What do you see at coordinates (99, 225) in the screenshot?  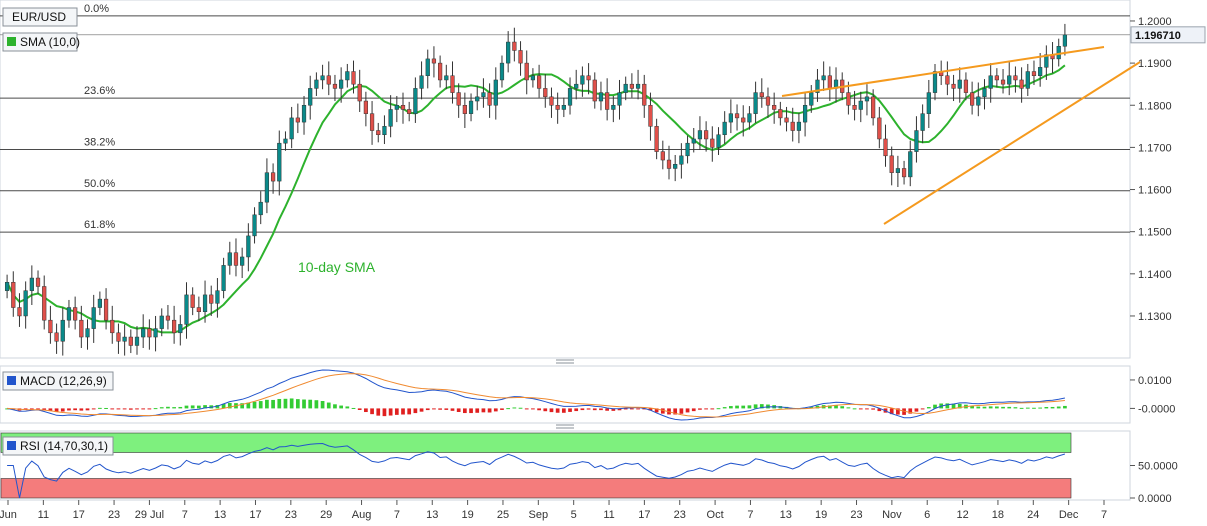 I see `fib-label: 61.8%` at bounding box center [99, 225].